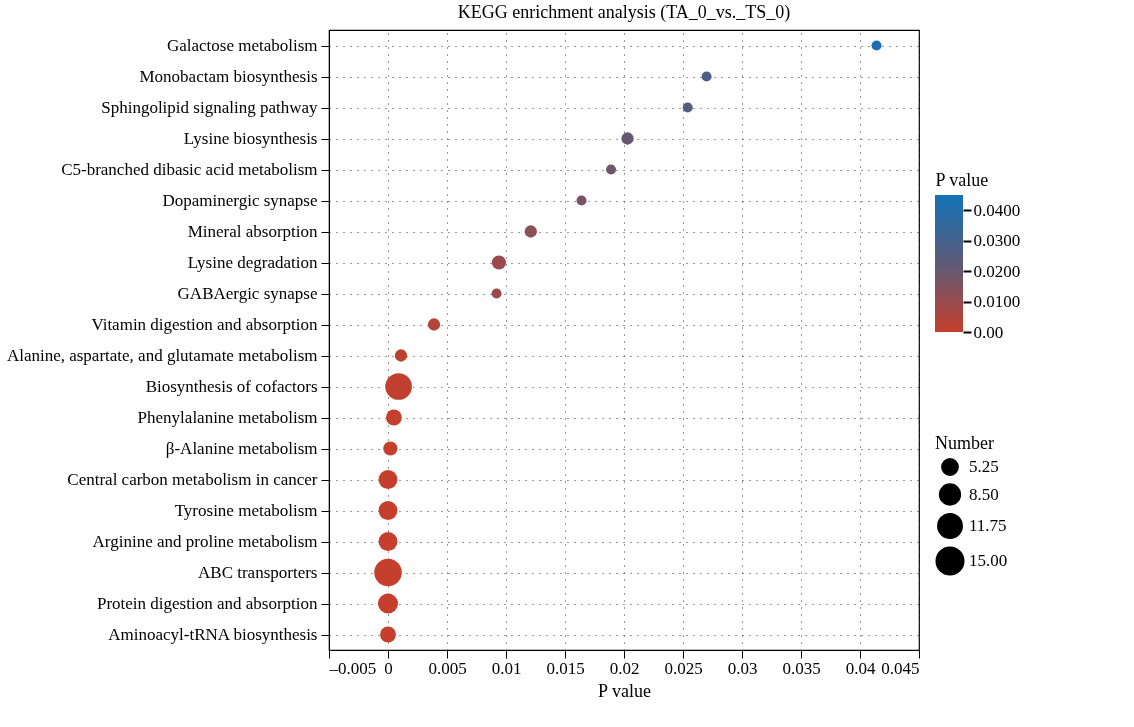 The image size is (1134, 727). What do you see at coordinates (624, 690) in the screenshot?
I see `x-axis-title: P value` at bounding box center [624, 690].